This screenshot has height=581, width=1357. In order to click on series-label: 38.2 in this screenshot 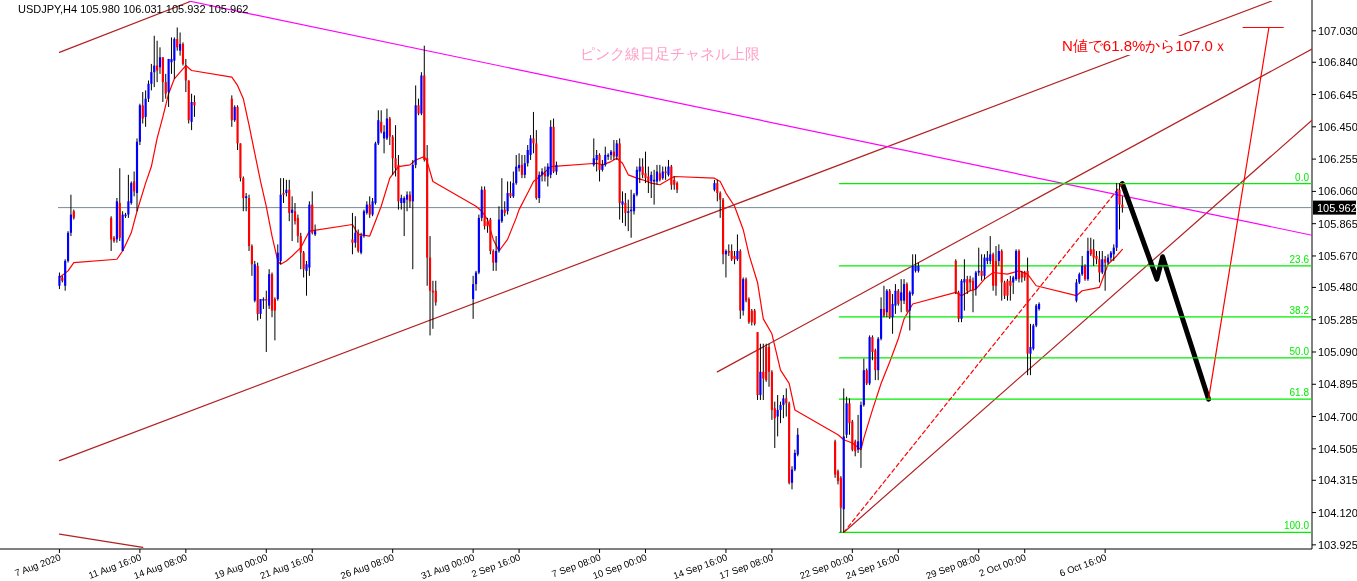, I will do `click(1299, 310)`.